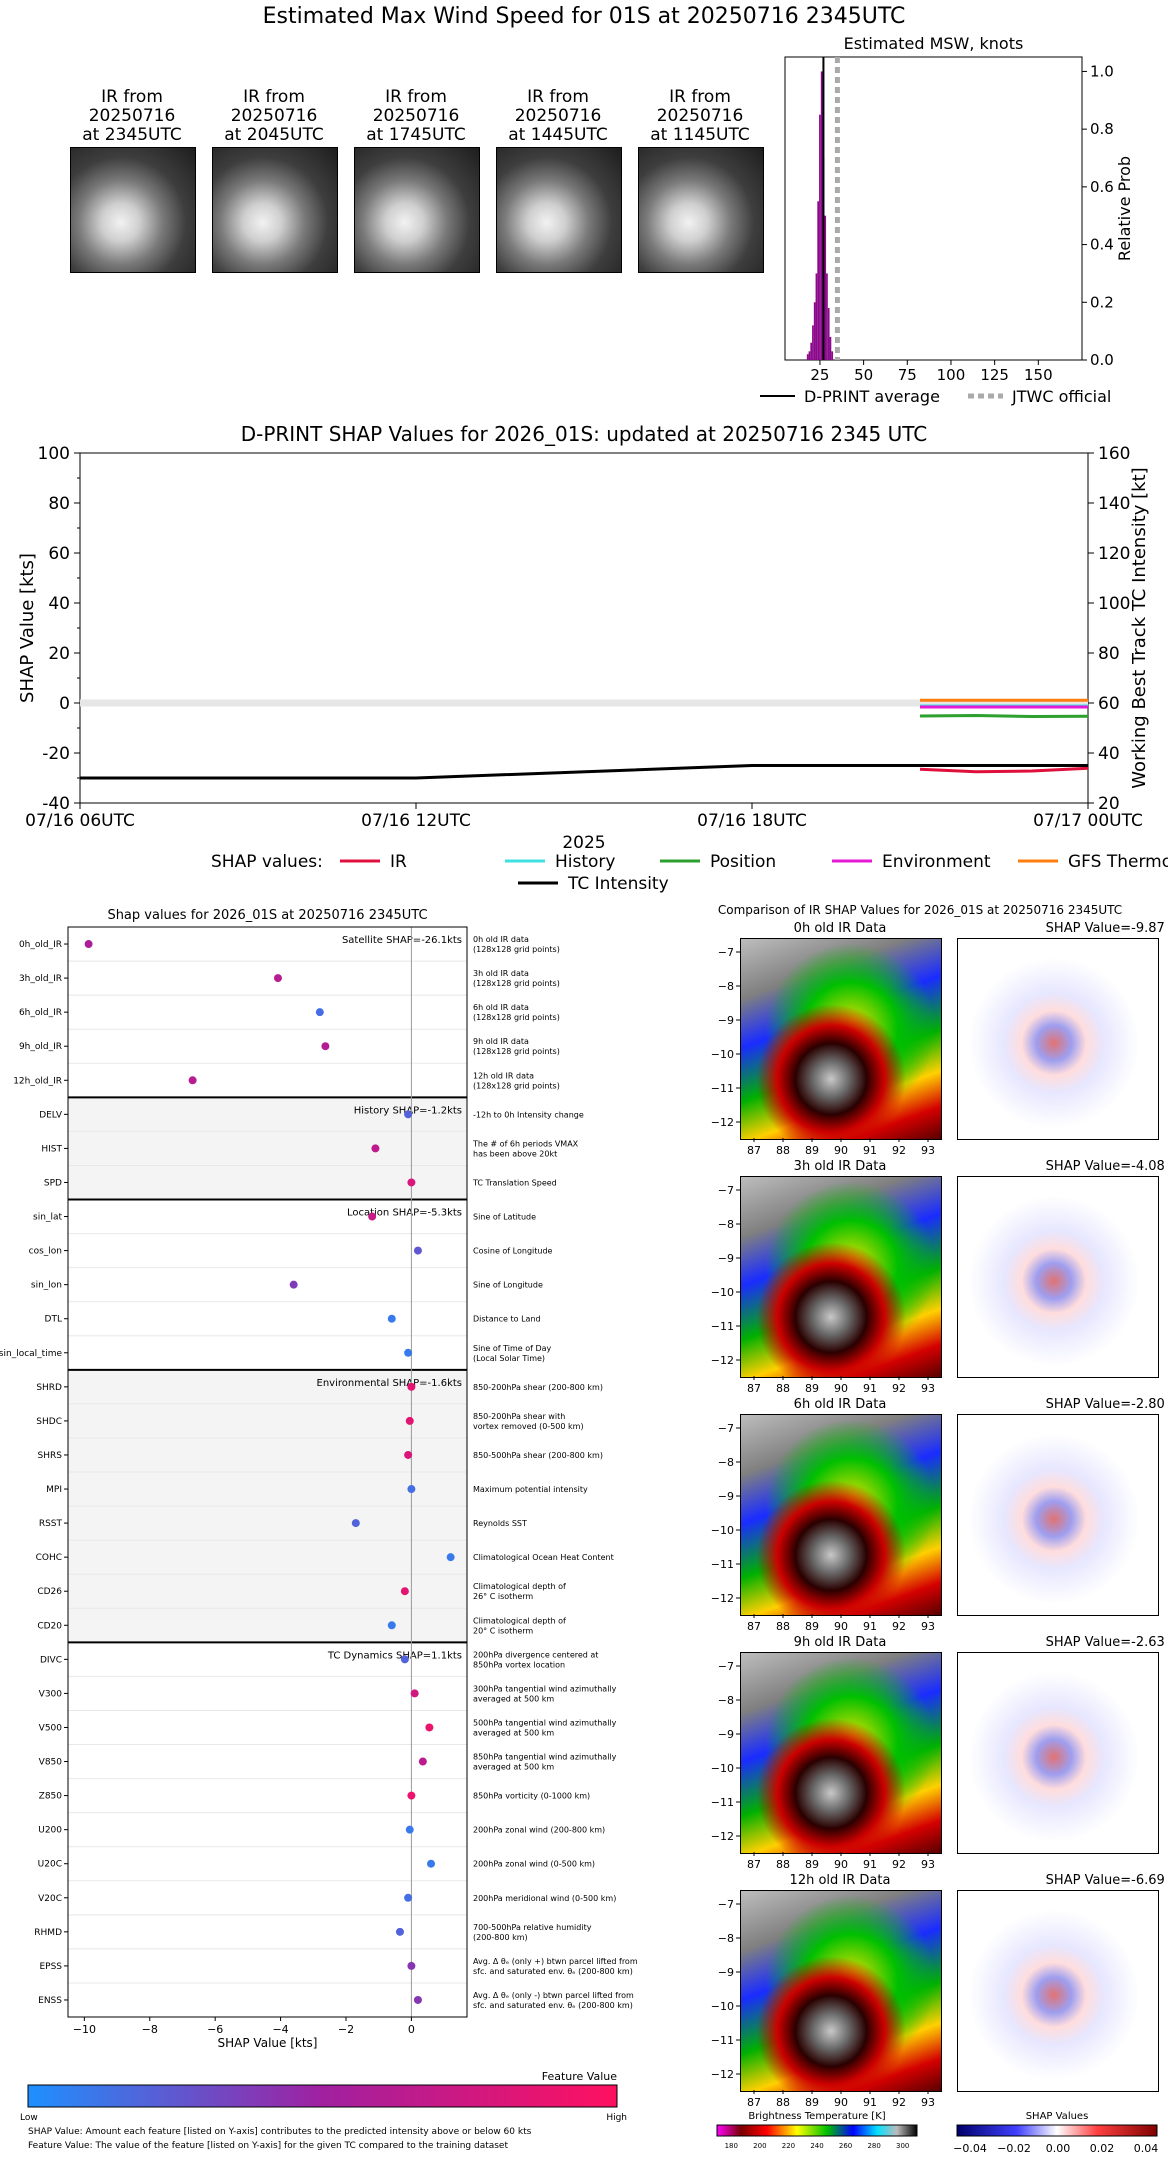 The width and height of the screenshot is (1168, 2158). What do you see at coordinates (322, 2096) in the screenshot?
I see `feature-colorbar` at bounding box center [322, 2096].